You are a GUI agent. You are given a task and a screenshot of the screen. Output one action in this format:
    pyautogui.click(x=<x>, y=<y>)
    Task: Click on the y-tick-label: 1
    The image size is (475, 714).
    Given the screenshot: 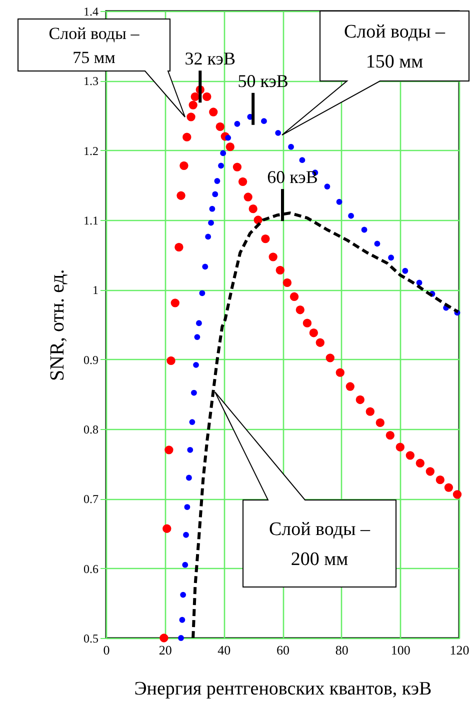 What is the action you would take?
    pyautogui.click(x=95, y=290)
    